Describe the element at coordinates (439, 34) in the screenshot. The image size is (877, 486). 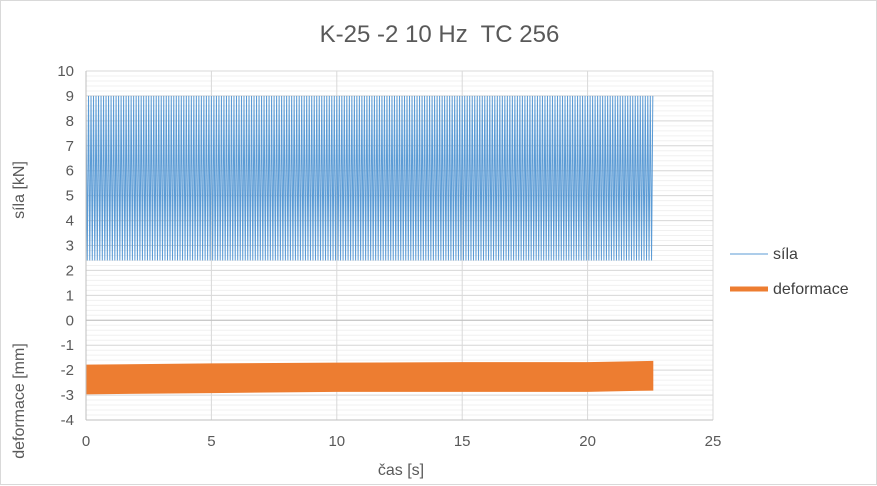
I see `chart-title: K-25 -2 10 Hz TC 256` at that location.